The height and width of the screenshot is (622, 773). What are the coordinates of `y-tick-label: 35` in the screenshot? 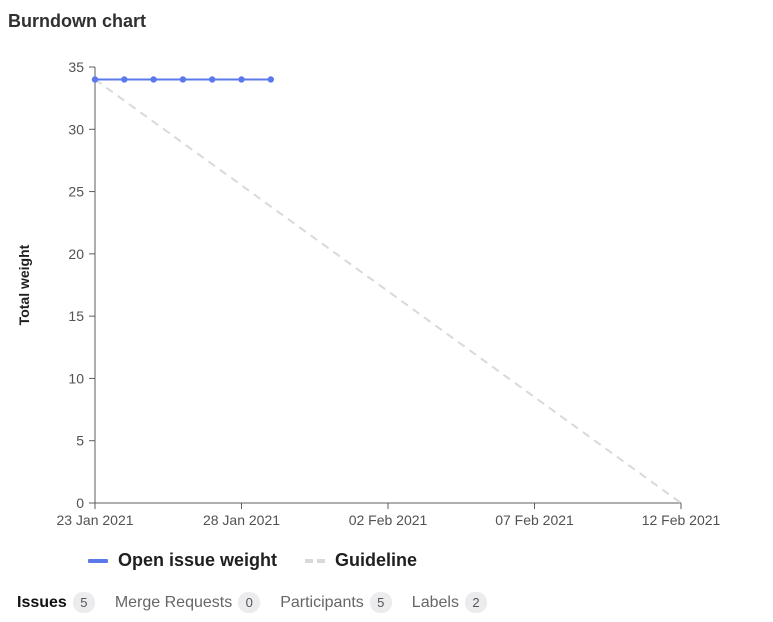 It's located at (76, 67).